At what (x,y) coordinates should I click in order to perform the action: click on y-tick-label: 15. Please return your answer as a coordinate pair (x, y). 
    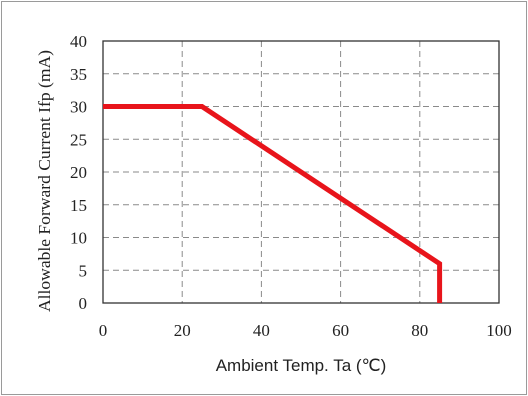
    Looking at the image, I should click on (78, 205).